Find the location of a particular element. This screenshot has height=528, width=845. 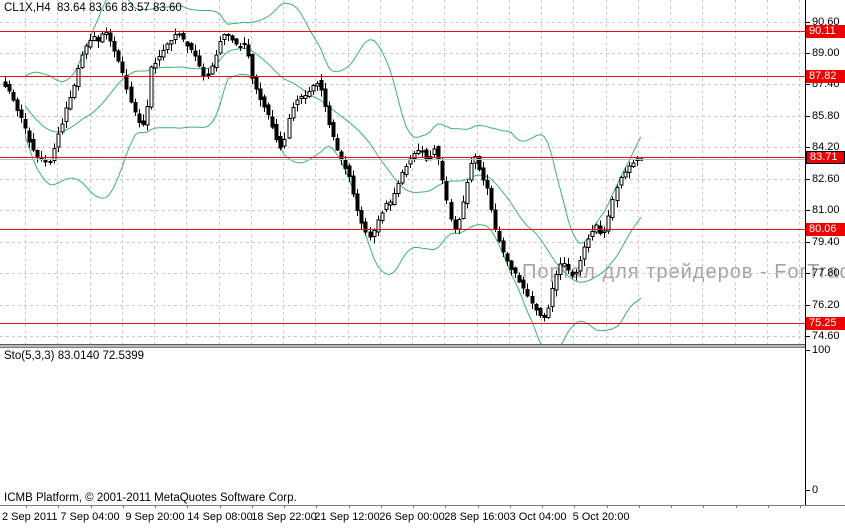

time-tick-label: 21 Sep 12:00 is located at coordinates (347, 517).